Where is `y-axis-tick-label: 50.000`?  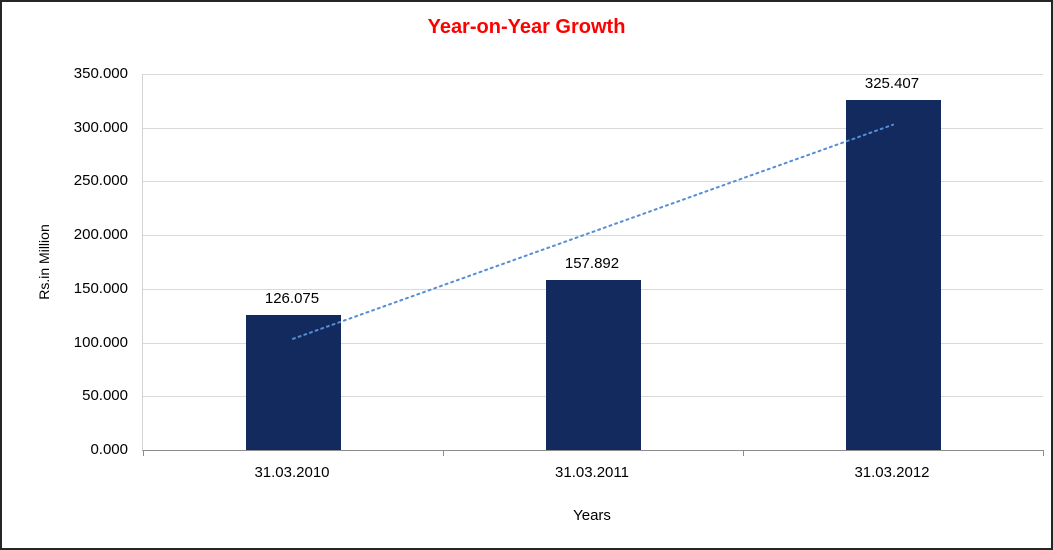
y-axis-tick-label: 50.000 is located at coordinates (105, 396).